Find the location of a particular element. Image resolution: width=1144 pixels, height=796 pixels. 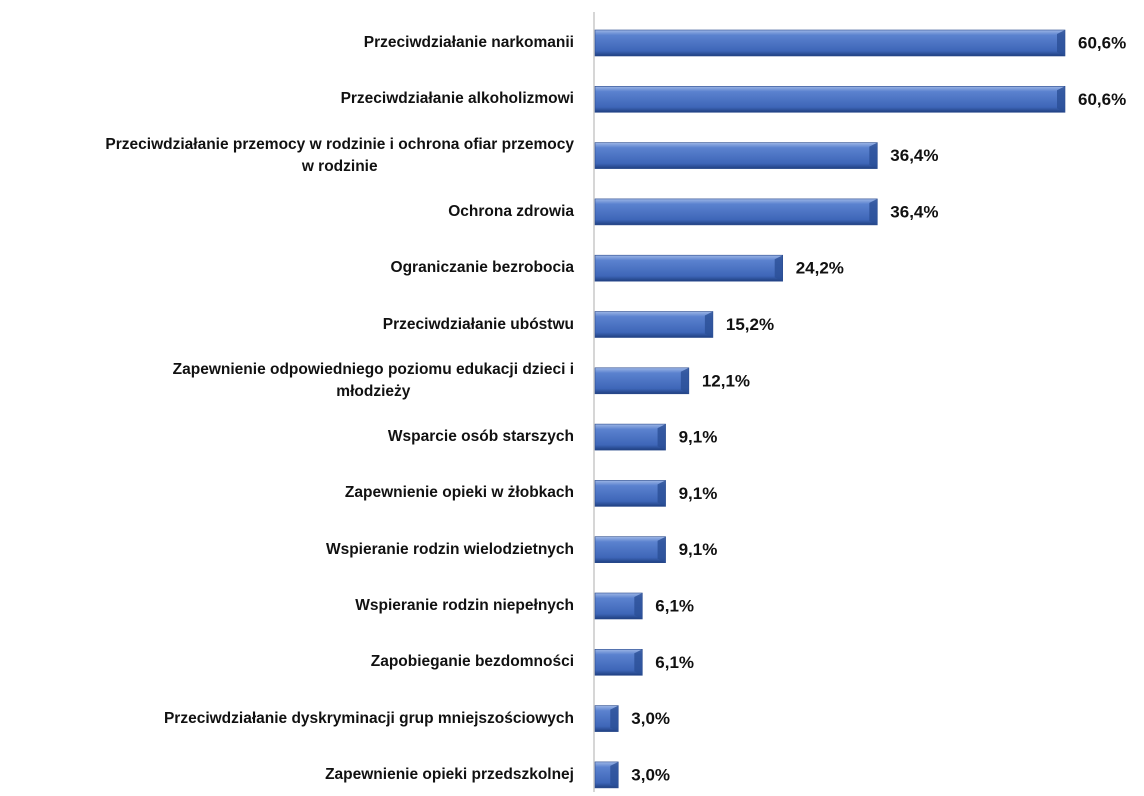

value-label: 15,2% is located at coordinates (750, 324).